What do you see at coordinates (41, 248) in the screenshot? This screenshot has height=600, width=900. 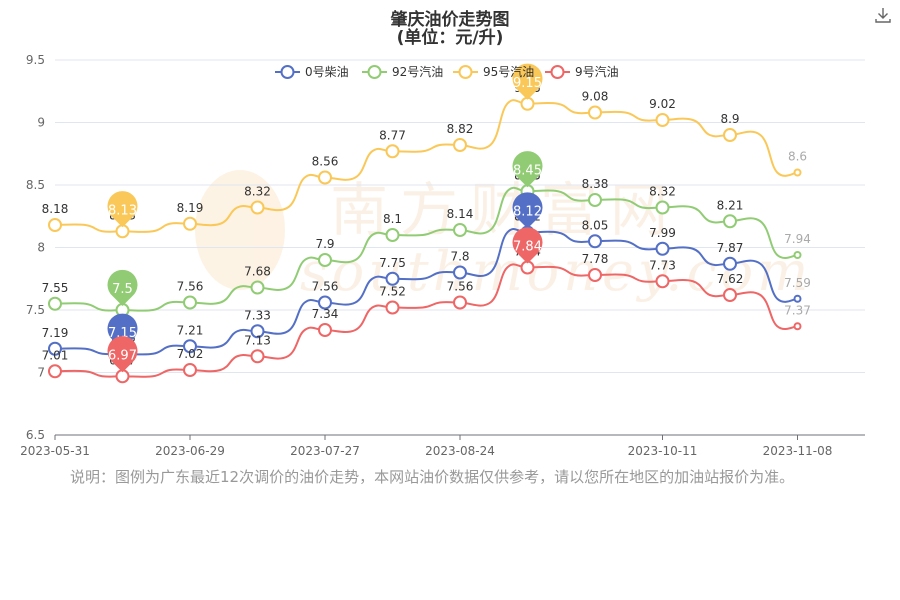 I see `y-tick-label: 8` at bounding box center [41, 248].